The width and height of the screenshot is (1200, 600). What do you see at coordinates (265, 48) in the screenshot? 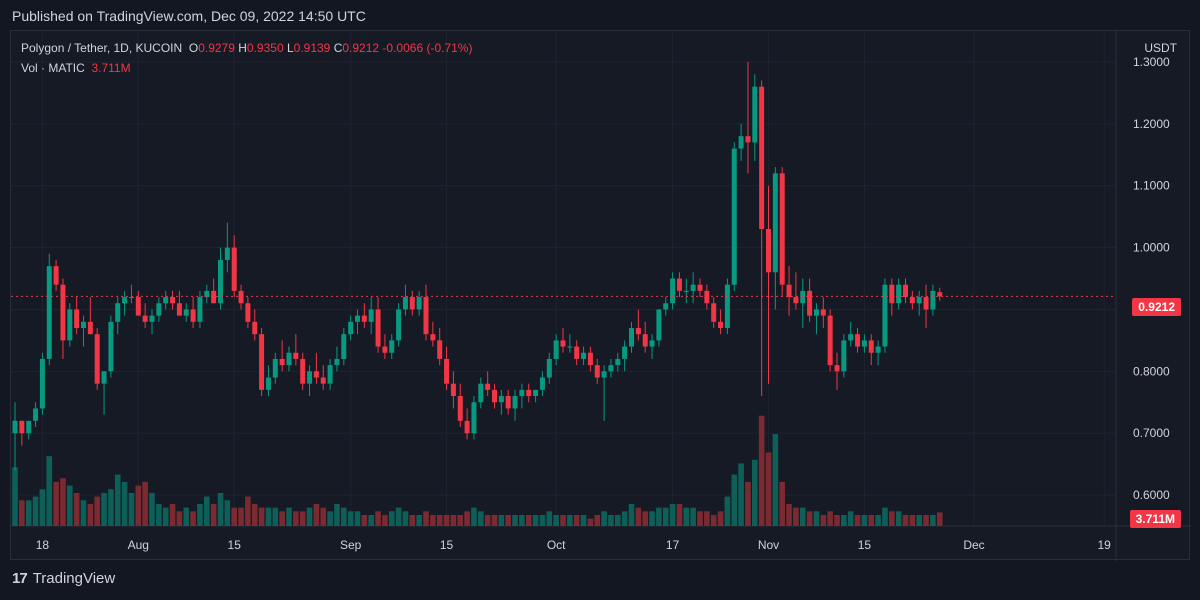
I see `high-value: 0.9350` at bounding box center [265, 48].